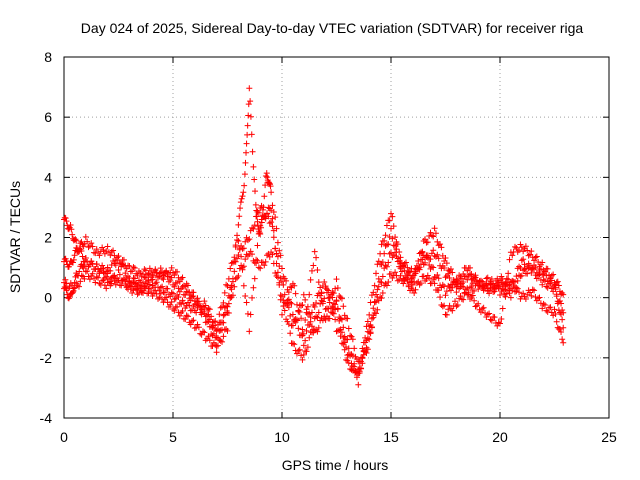 The width and height of the screenshot is (640, 480). I want to click on x-axis-label: GPS time / hours, so click(335, 465).